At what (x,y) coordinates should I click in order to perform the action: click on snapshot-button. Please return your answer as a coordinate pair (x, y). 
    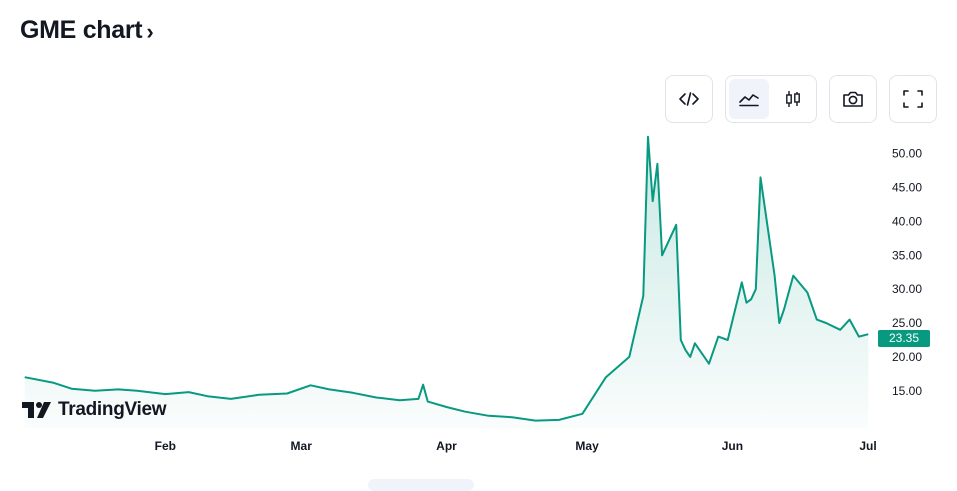
    Looking at the image, I should click on (853, 99).